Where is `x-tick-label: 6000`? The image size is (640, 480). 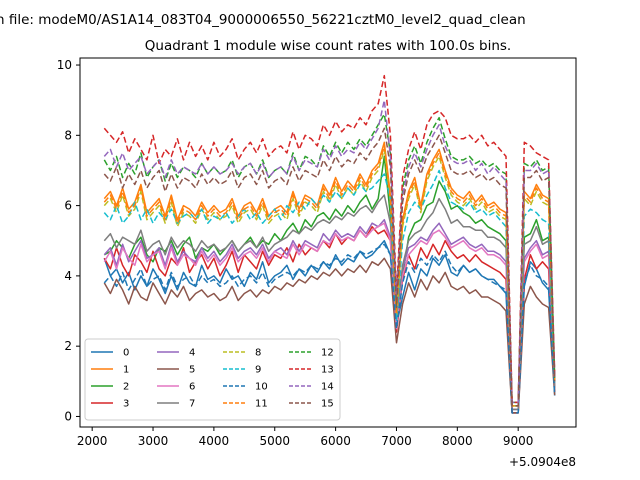
x-tick-label: 6000 is located at coordinates (335, 441).